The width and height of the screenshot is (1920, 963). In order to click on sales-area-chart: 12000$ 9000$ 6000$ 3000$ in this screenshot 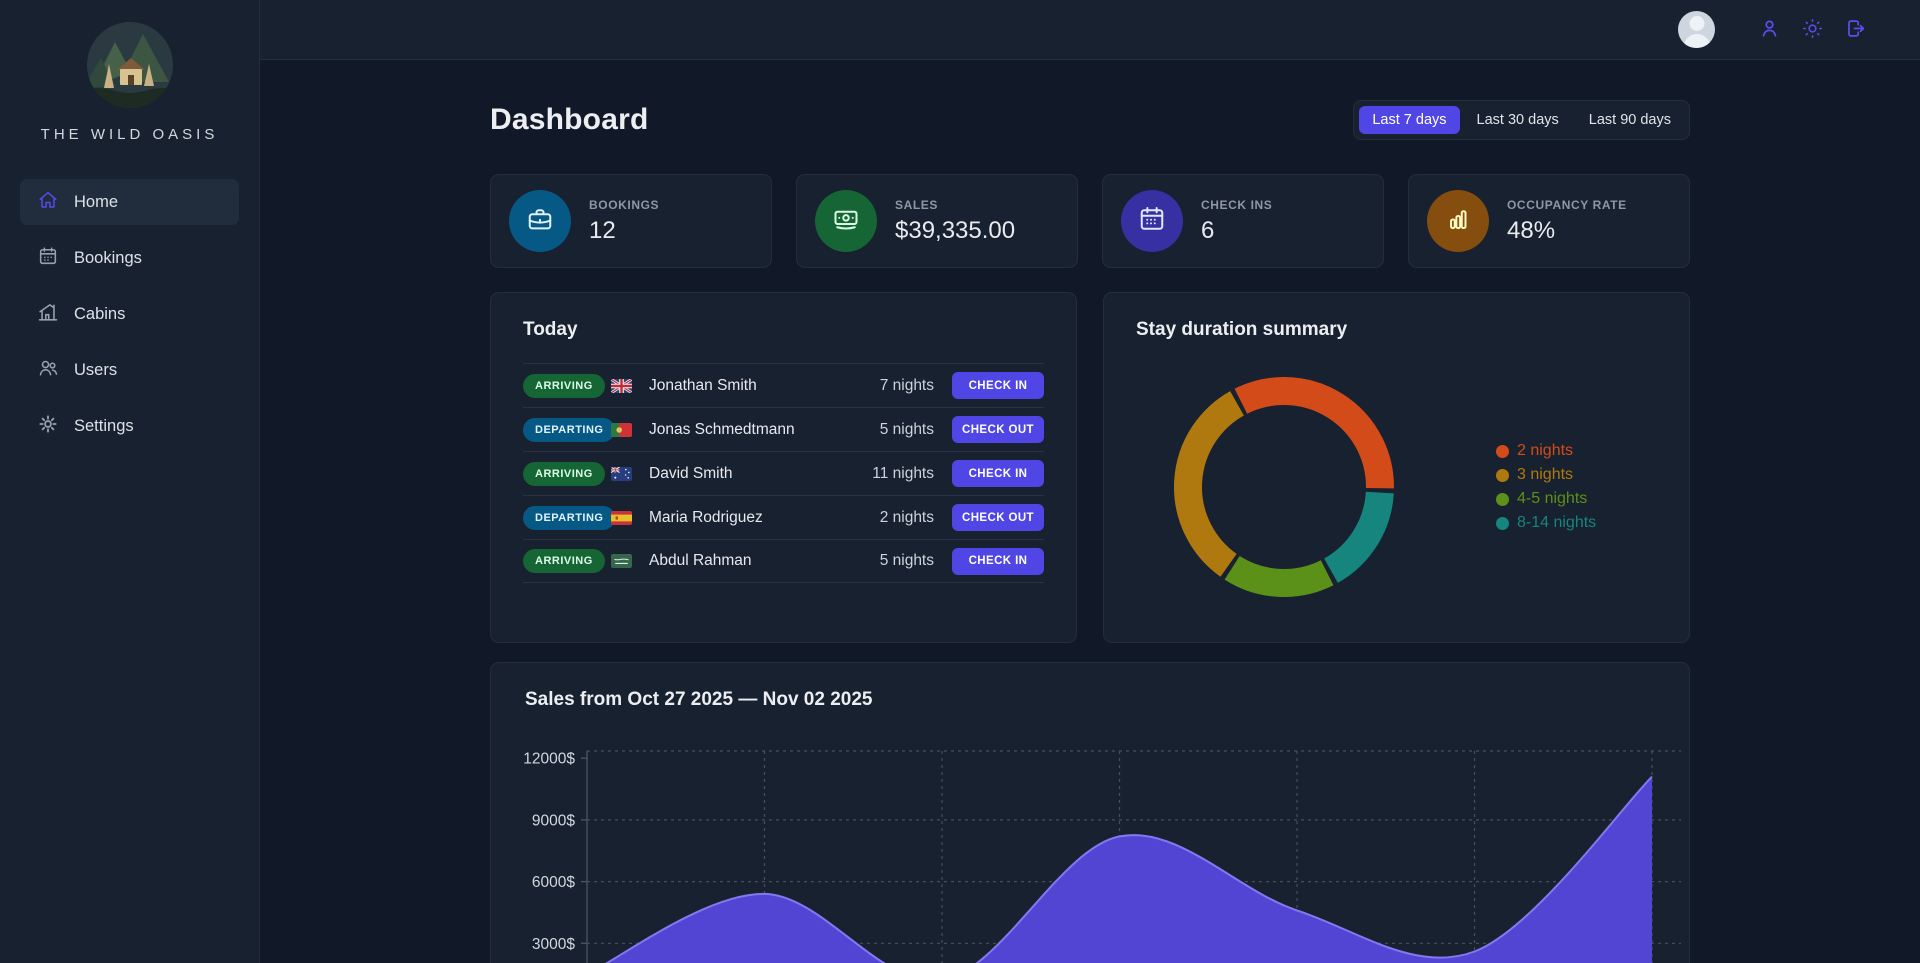, I will do `click(1102, 856)`.